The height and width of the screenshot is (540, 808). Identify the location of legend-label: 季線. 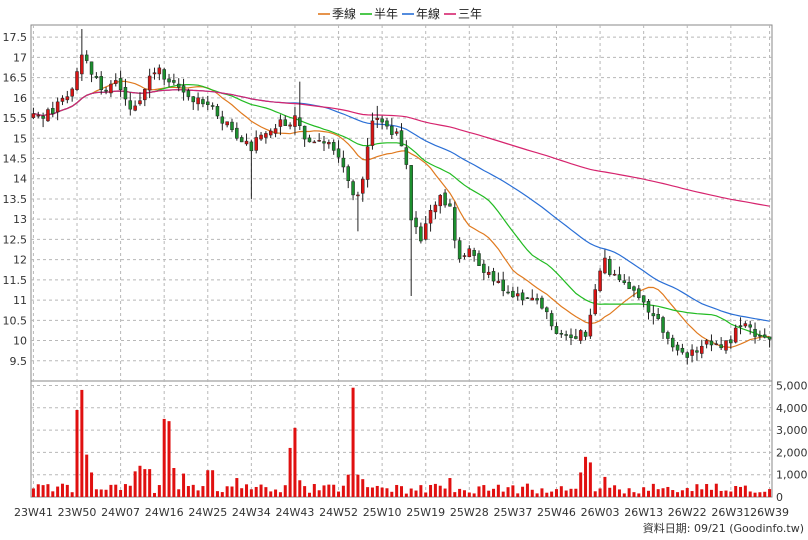
(344, 13).